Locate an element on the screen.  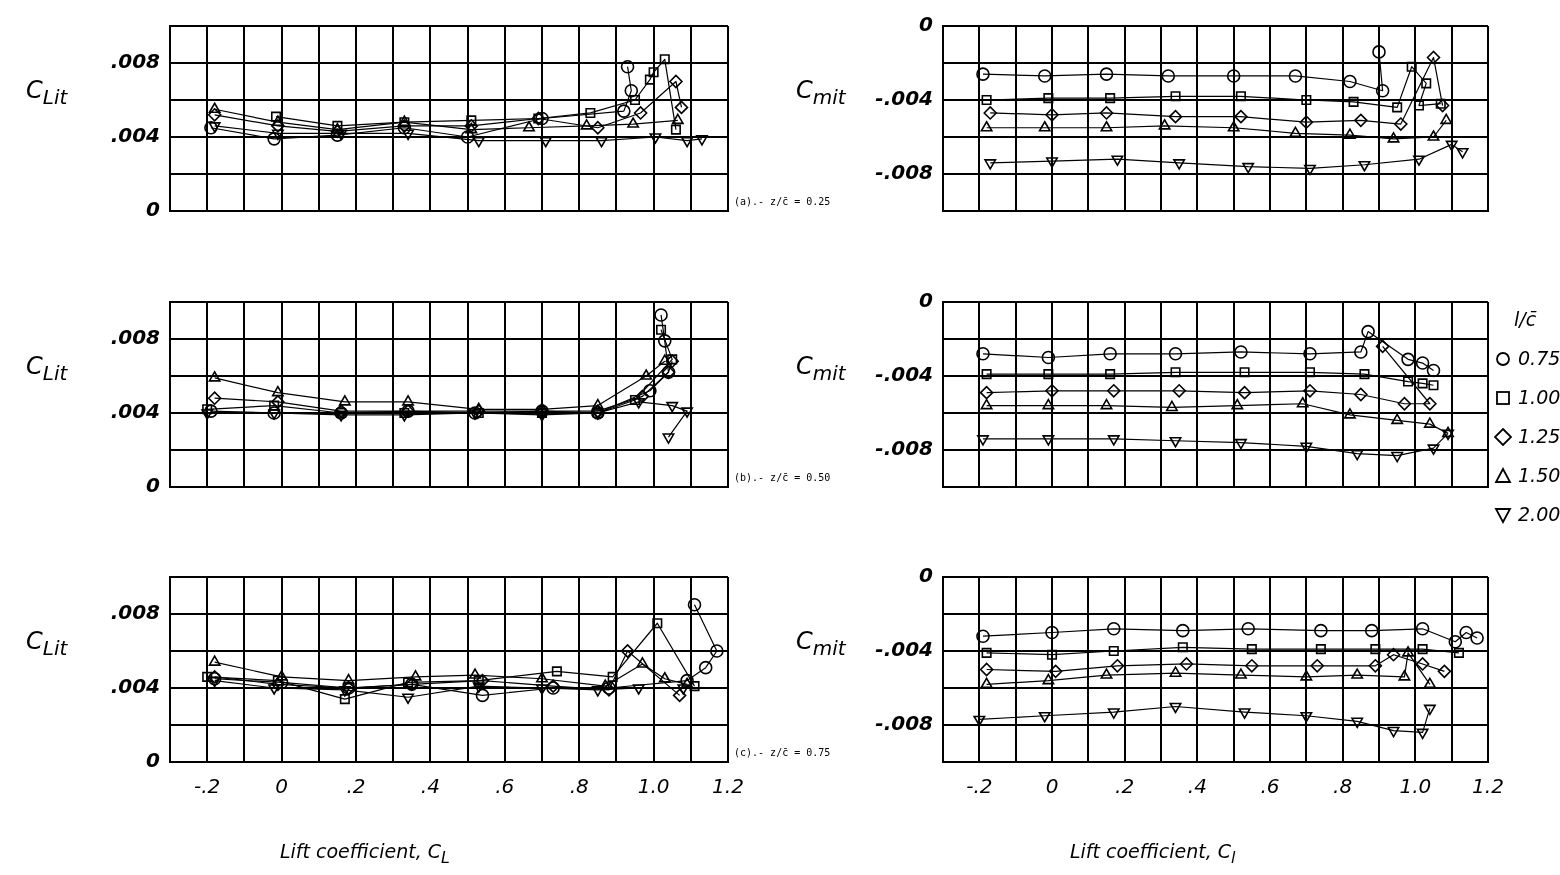
legend-label: 0.75 is located at coordinates (1539, 358).